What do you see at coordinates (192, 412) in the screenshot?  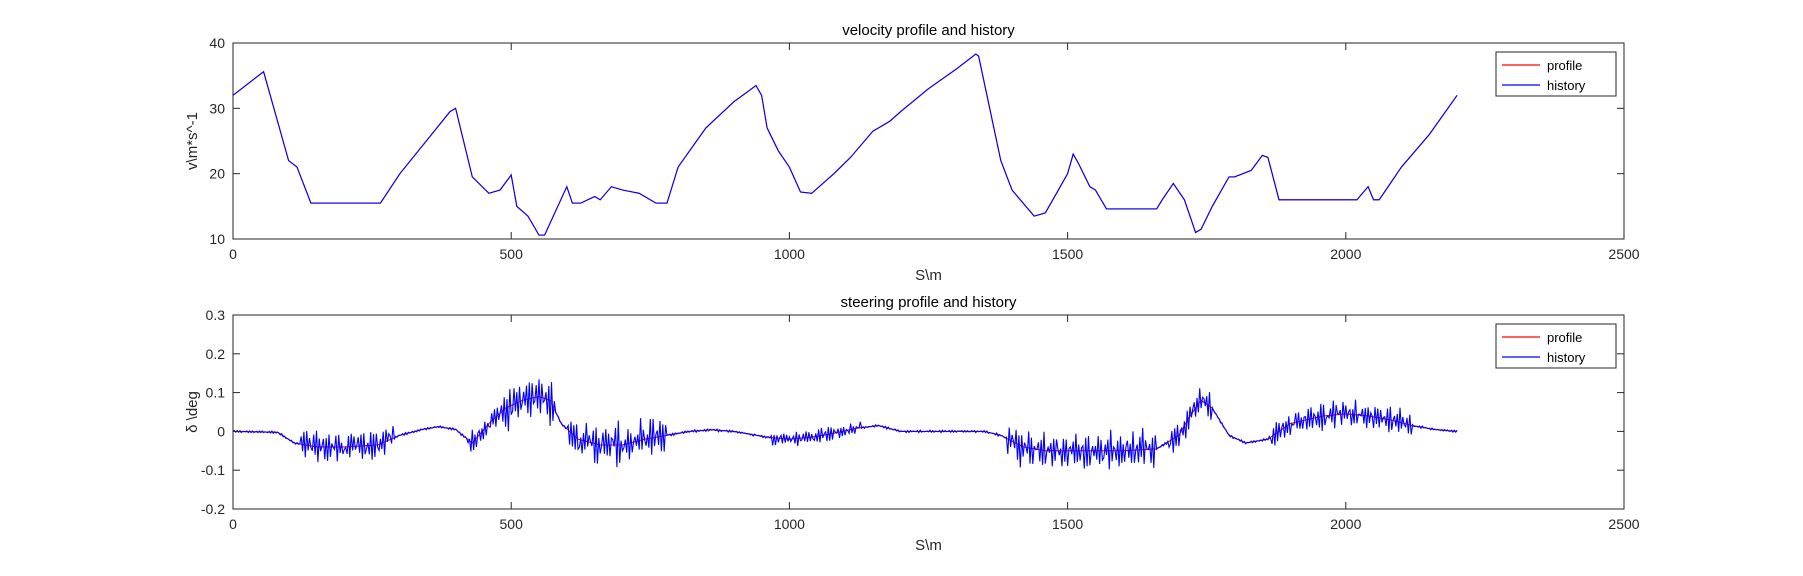 I see `y-axis-label: δ \deg` at bounding box center [192, 412].